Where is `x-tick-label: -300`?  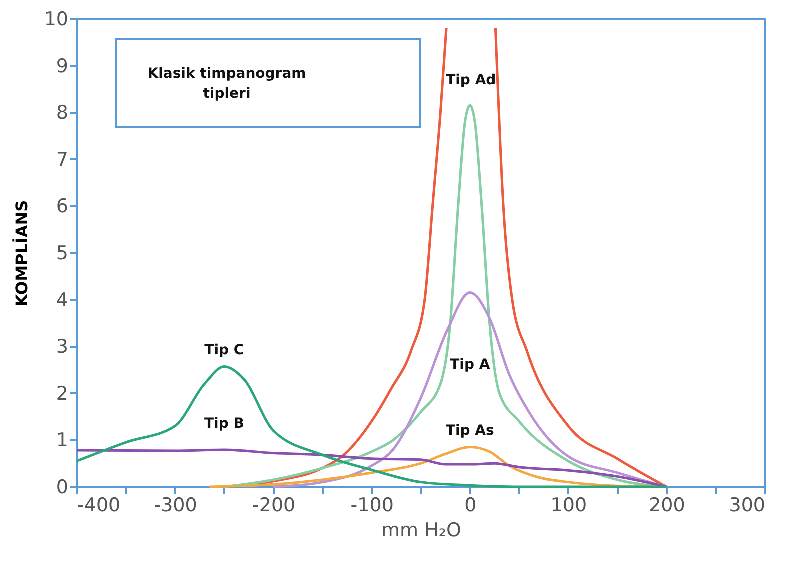
x-tick-label: -300 is located at coordinates (176, 505).